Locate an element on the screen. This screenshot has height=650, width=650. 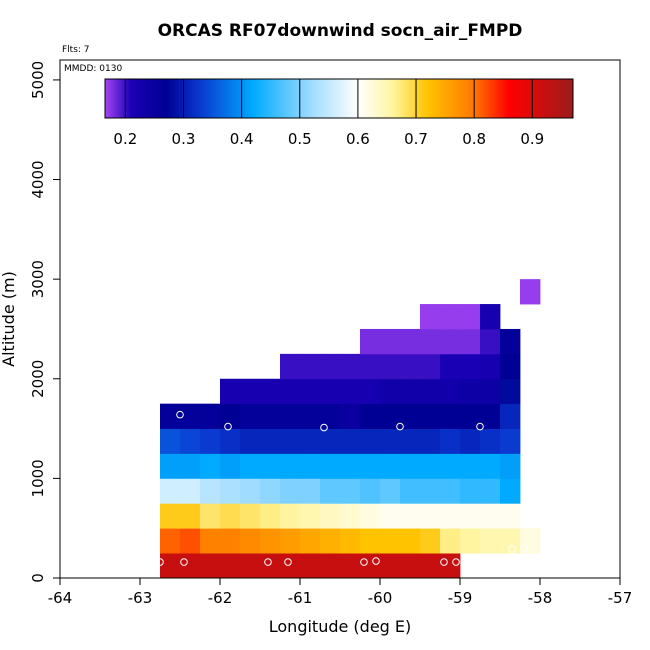
x-tick-label: -57 is located at coordinates (620, 598).